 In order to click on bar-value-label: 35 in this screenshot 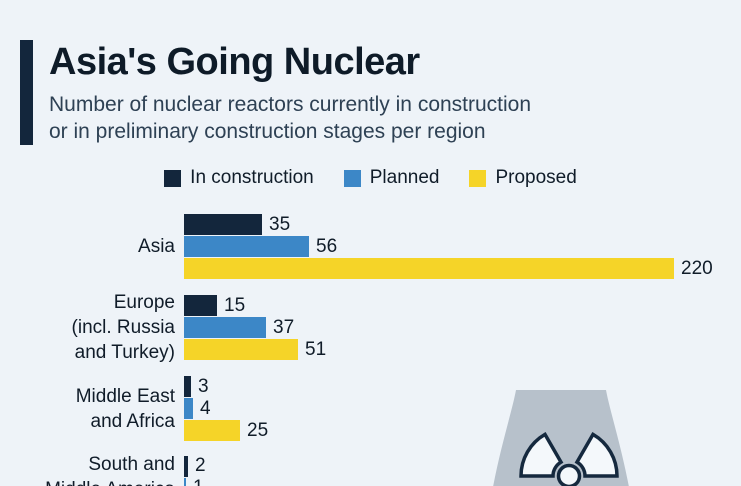, I will do `click(280, 224)`.